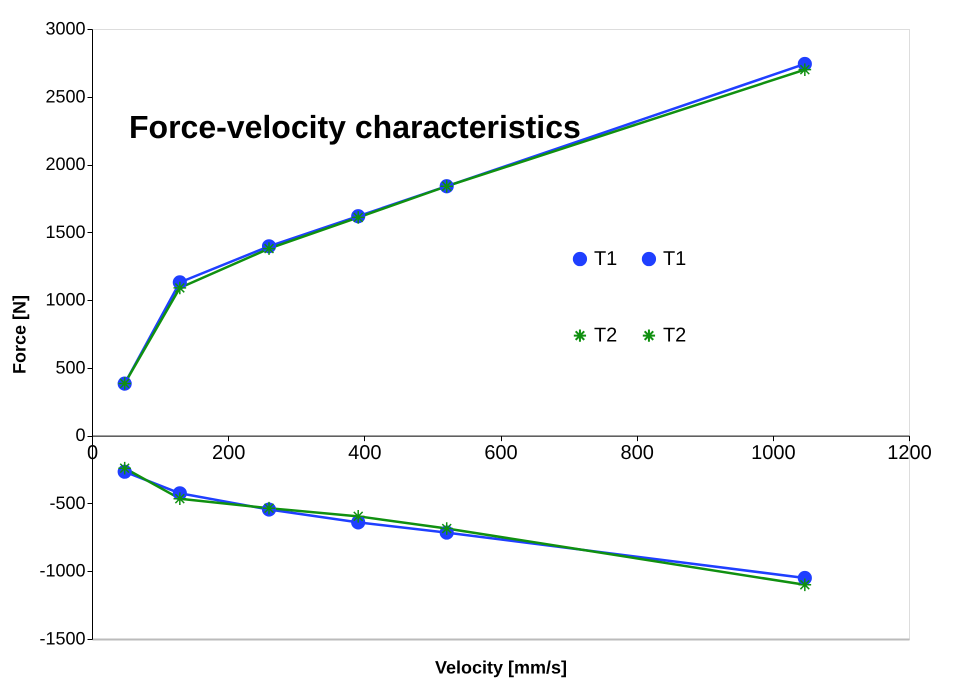 The image size is (978, 685). What do you see at coordinates (65, 96) in the screenshot?
I see `y-tick-label: 2500` at bounding box center [65, 96].